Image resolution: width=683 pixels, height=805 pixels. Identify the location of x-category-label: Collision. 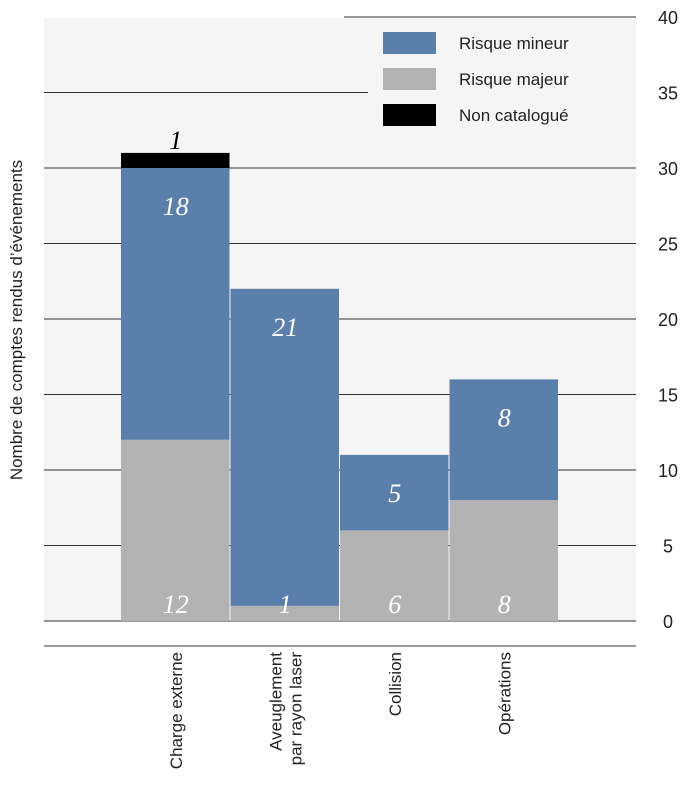
(395, 684).